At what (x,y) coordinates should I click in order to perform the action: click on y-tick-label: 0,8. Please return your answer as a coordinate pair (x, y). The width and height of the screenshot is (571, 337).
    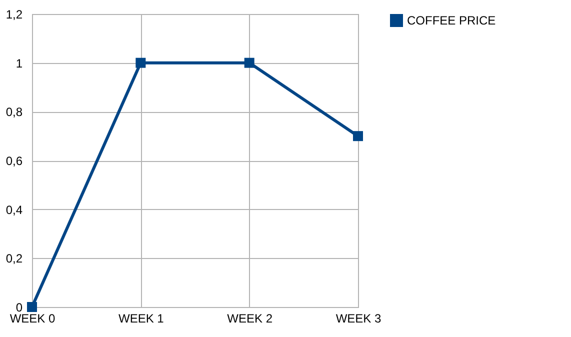
    Looking at the image, I should click on (14, 112).